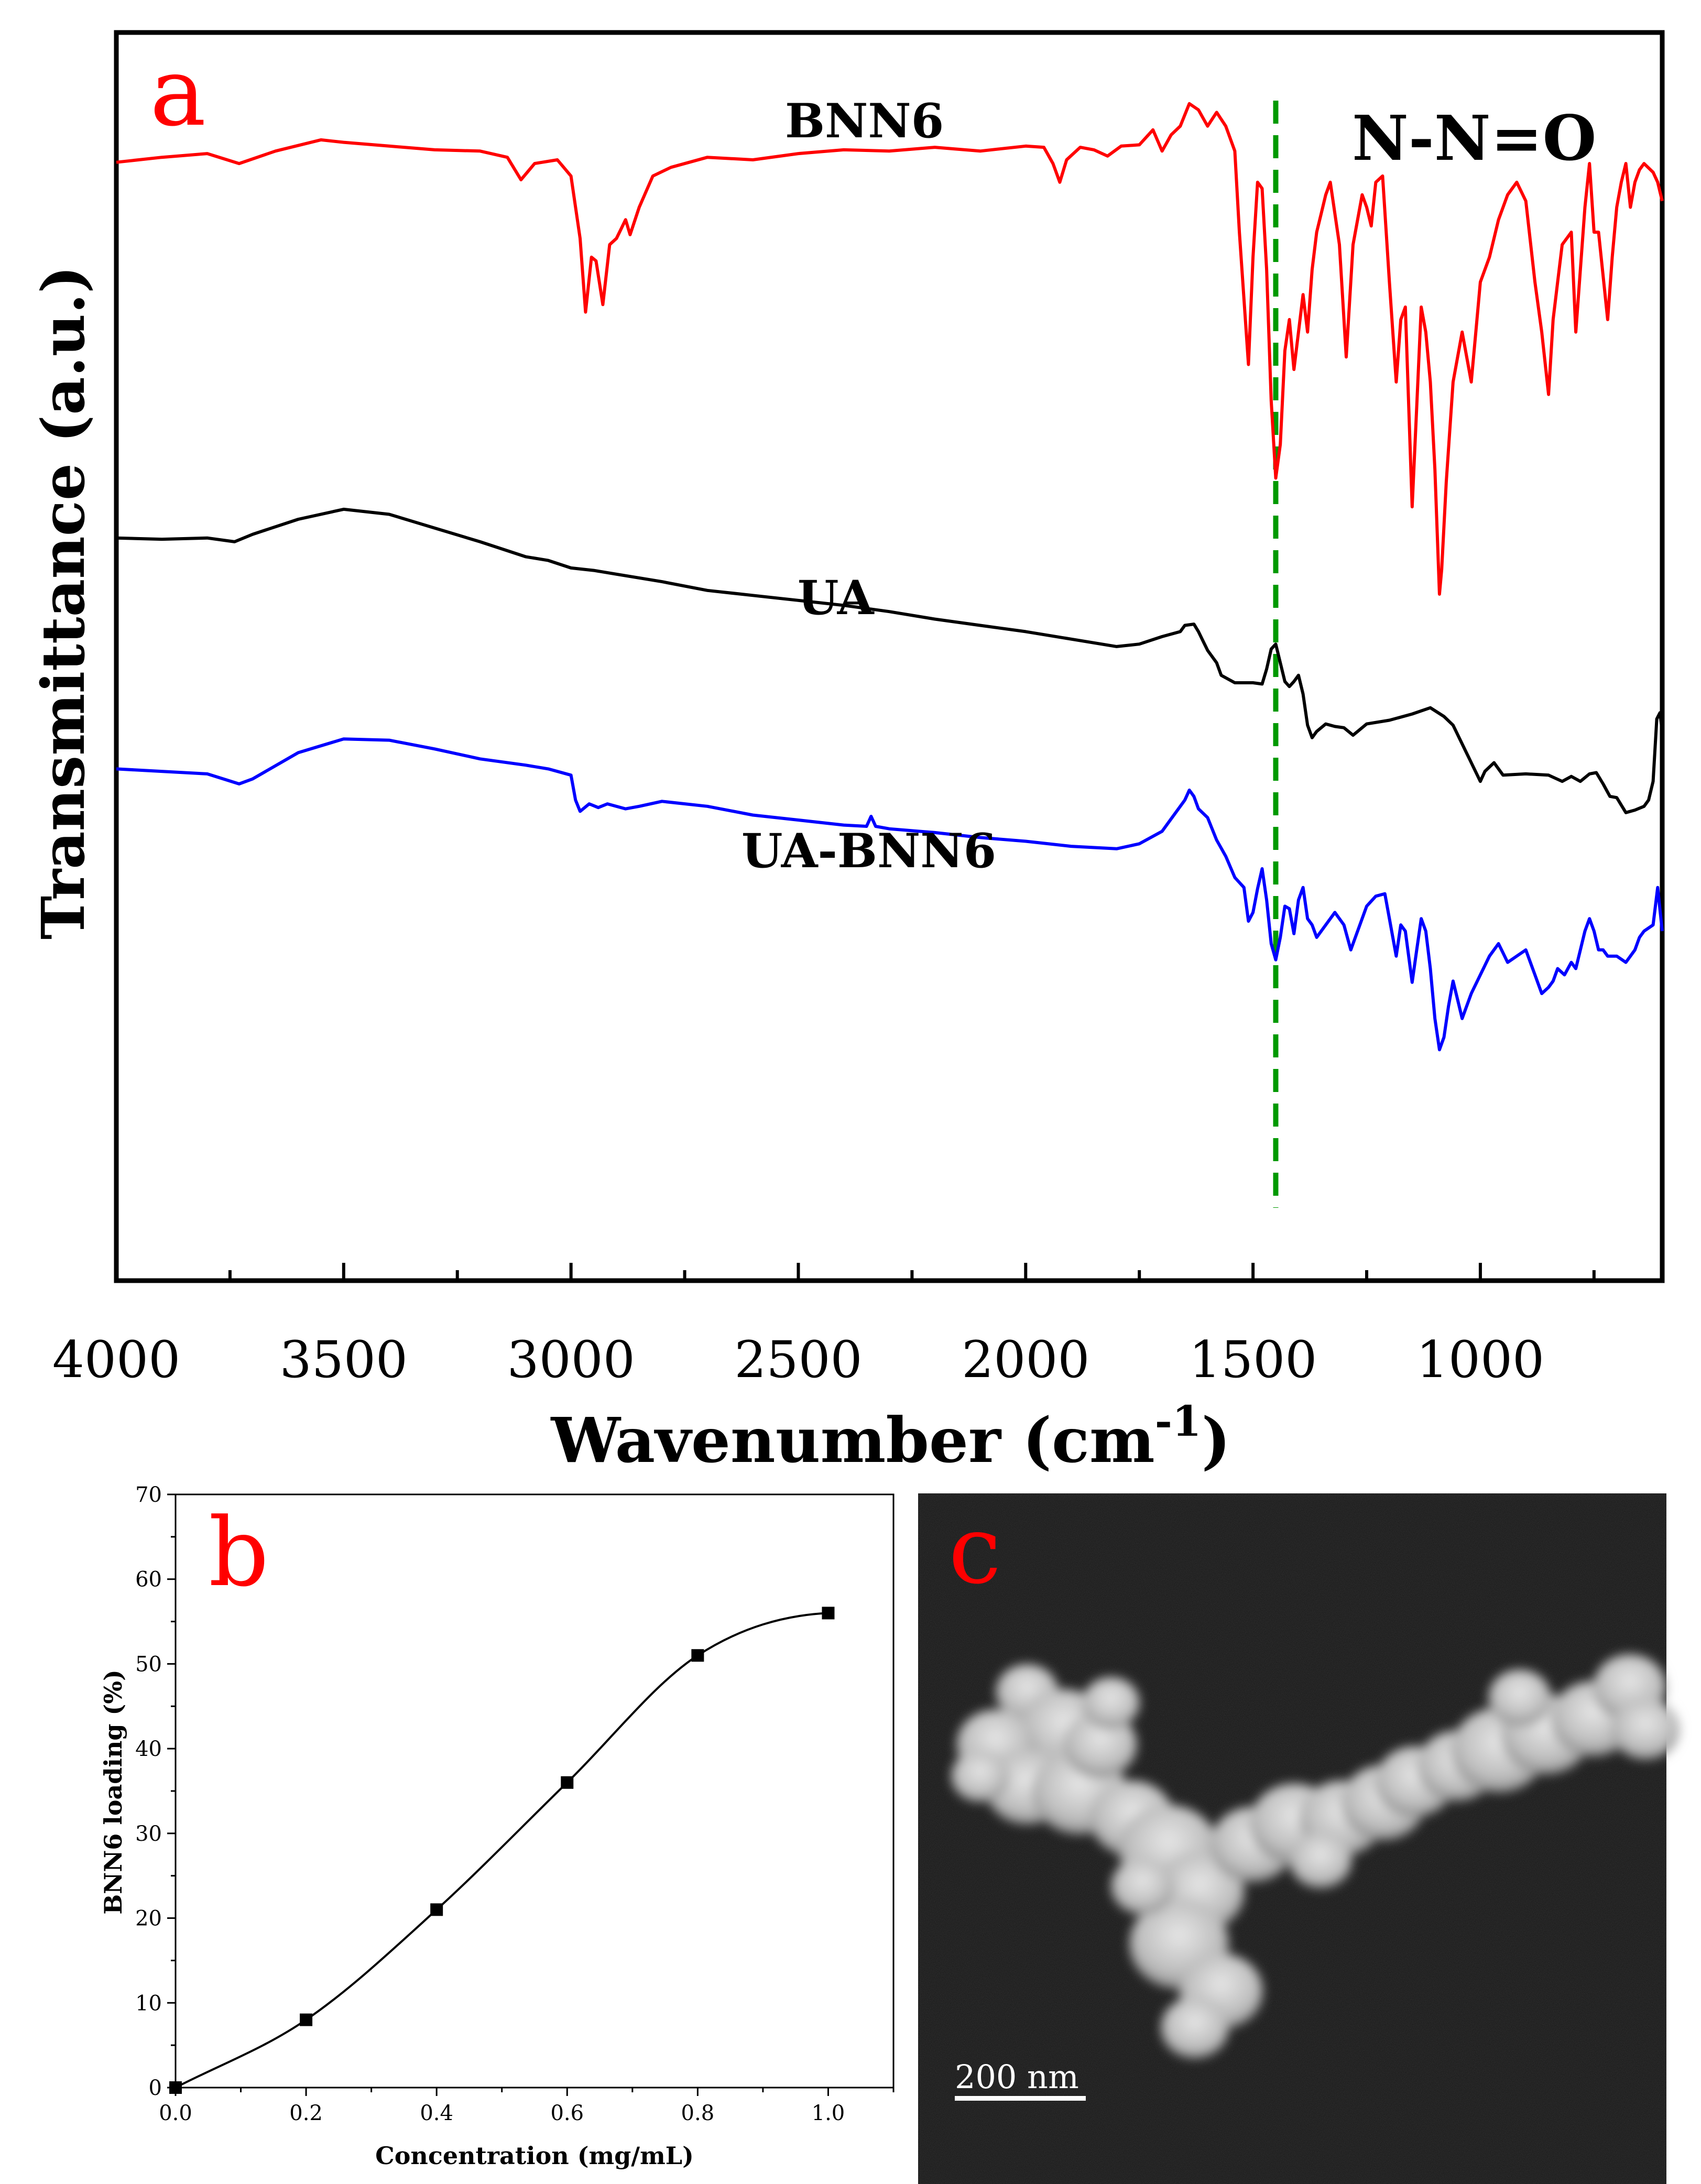 The image size is (1701, 2184). What do you see at coordinates (698, 2113) in the screenshot?
I see `x-tick-label: 0.8` at bounding box center [698, 2113].